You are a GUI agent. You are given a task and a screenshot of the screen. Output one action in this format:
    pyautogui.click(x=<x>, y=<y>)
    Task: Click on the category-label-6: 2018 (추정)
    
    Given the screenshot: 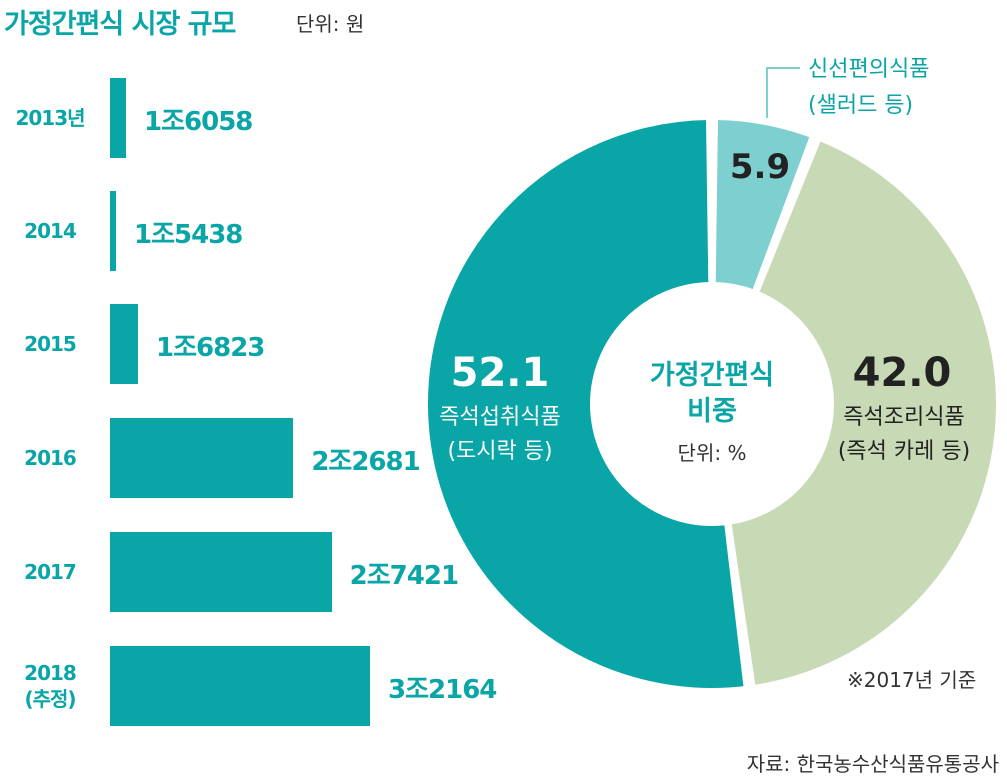 What is the action you would take?
    pyautogui.click(x=50, y=686)
    